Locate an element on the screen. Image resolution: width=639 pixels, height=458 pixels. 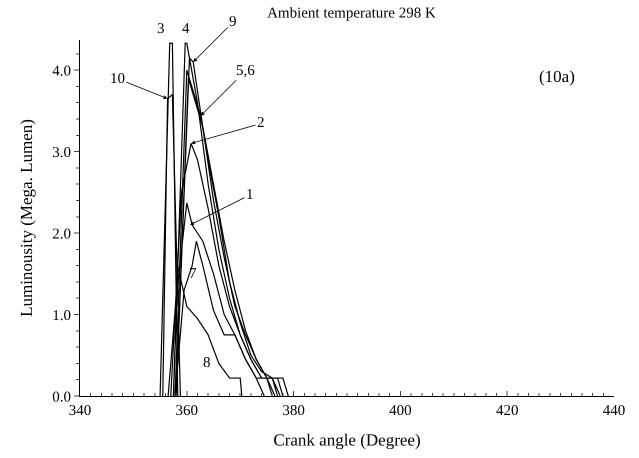
x-tick-label: 400 is located at coordinates (400, 411).